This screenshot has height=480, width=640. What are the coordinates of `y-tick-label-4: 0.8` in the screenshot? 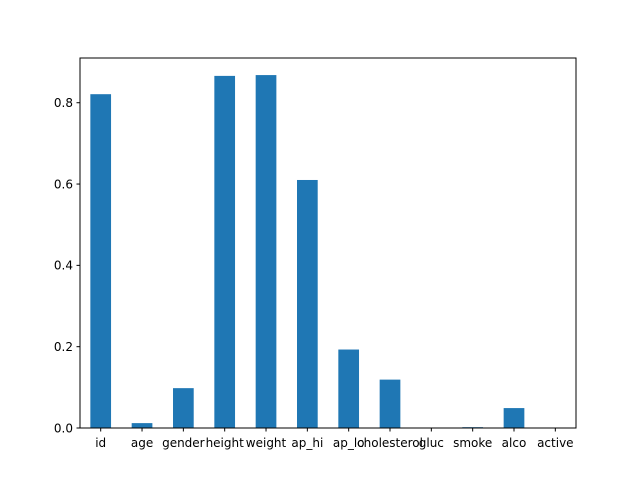 It's located at (63, 103).